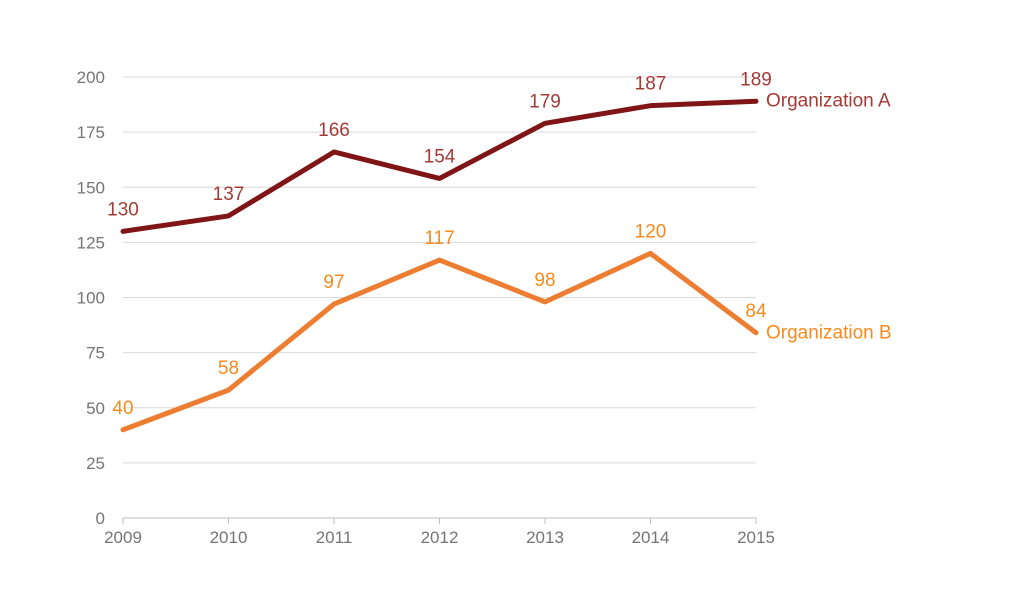  I want to click on x-axis-tick-label: 2013, so click(545, 537).